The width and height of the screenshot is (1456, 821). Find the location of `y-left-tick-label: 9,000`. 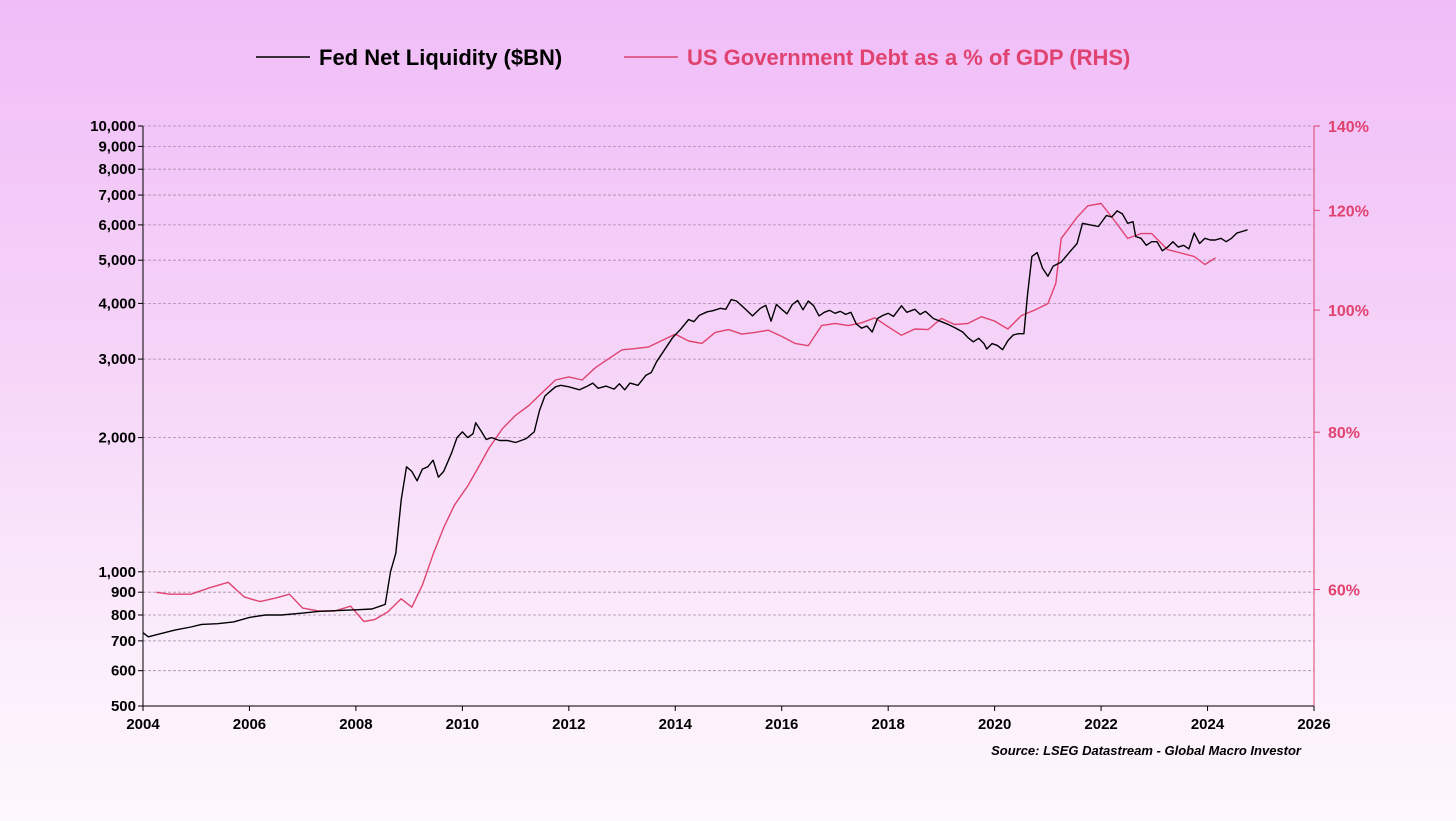

y-left-tick-label: 9,000 is located at coordinates (117, 146).